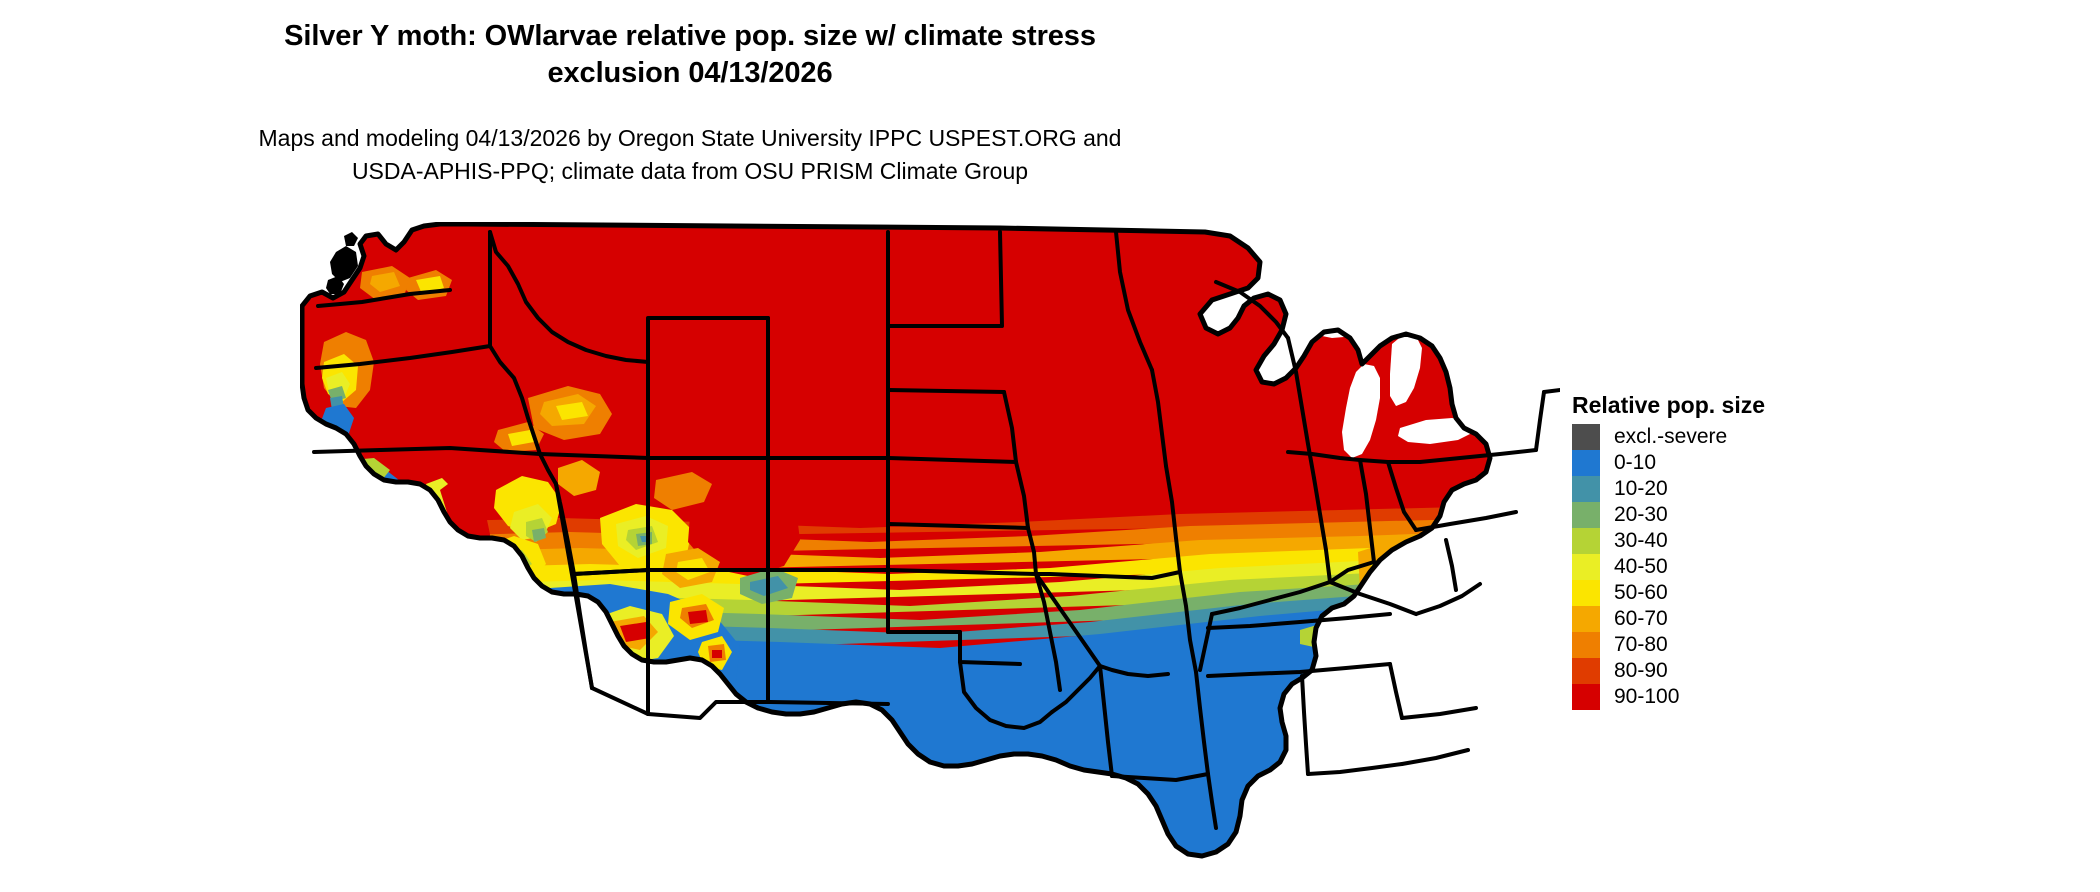 Image resolution: width=2100 pixels, height=892 pixels. Describe the element at coordinates (342, 263) in the screenshot. I see `puget-sound-detail` at that location.